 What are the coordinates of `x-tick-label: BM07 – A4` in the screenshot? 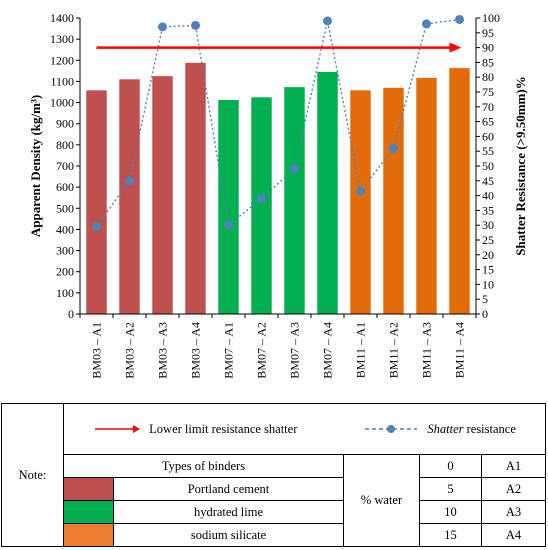 It's located at (328, 350).